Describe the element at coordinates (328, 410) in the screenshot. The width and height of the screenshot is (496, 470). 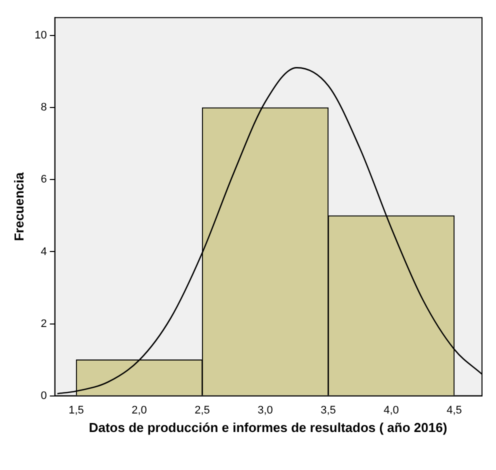
I see `x-tick-label: 3,5` at that location.